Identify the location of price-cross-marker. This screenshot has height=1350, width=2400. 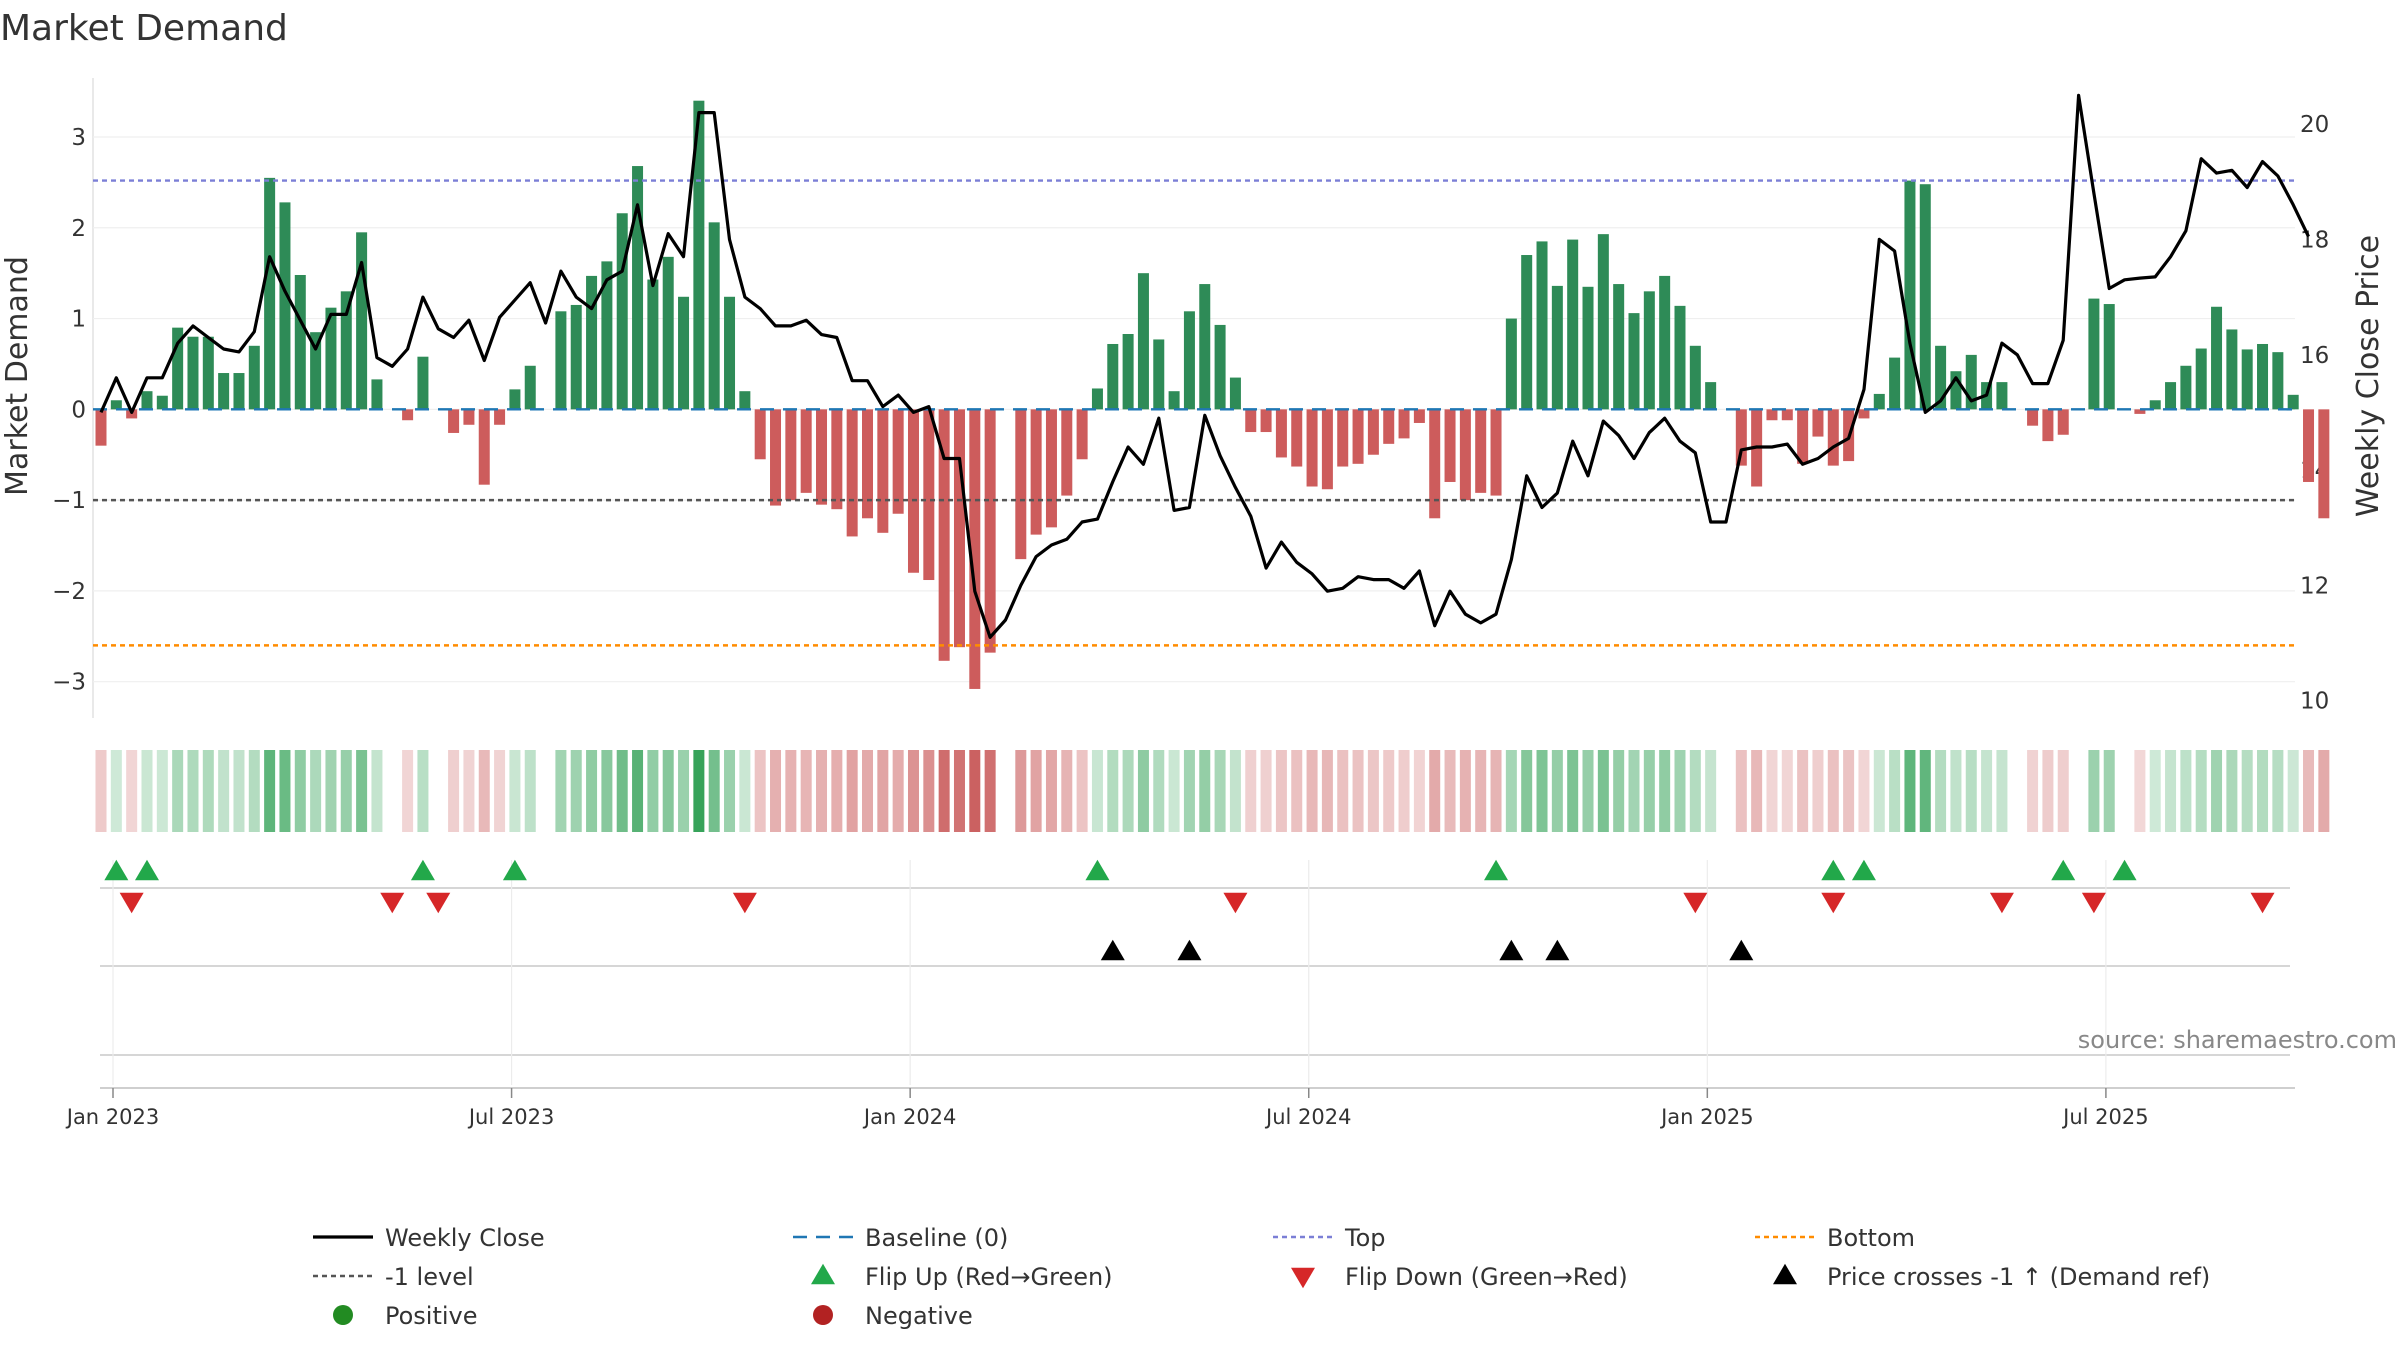
(1557, 950).